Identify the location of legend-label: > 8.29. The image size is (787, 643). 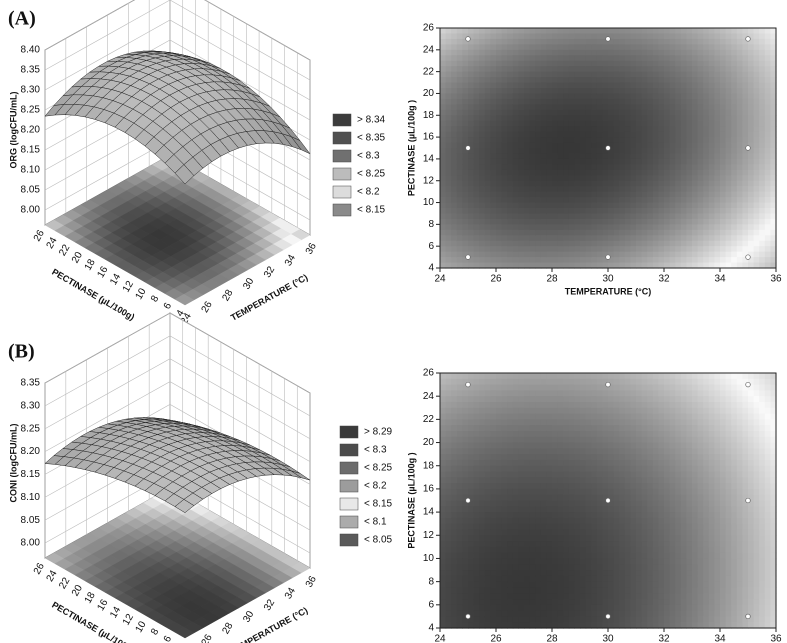
(378, 432).